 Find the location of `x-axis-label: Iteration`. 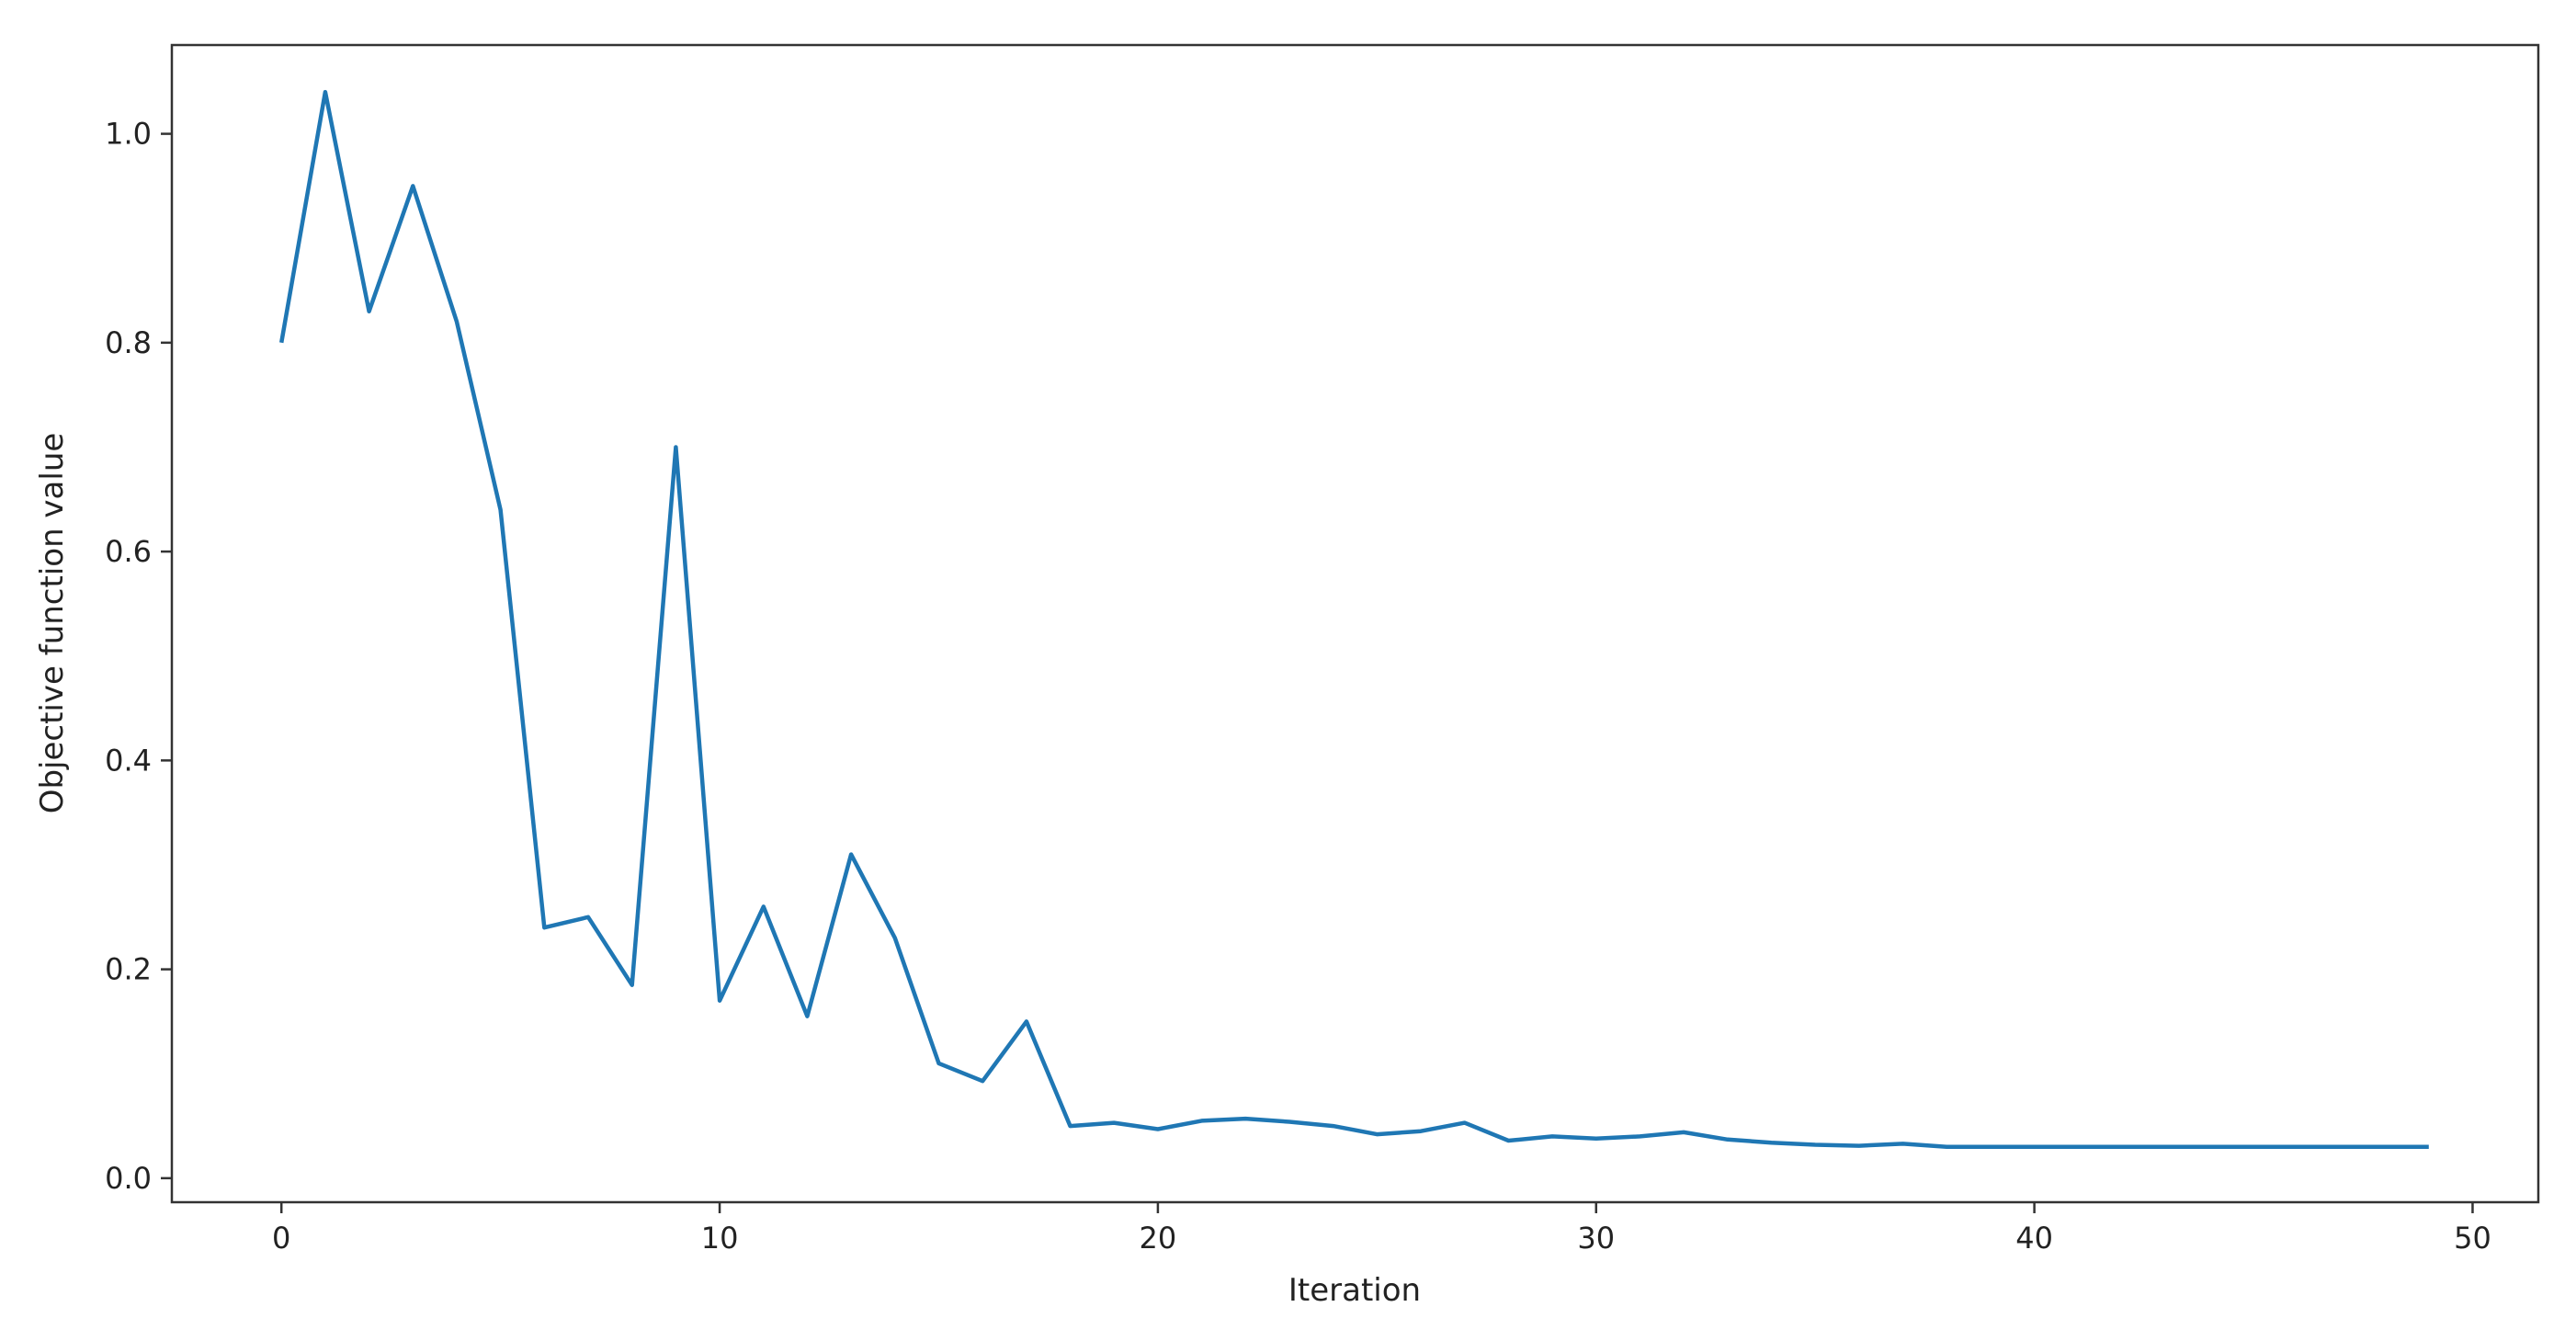

x-axis-label: Iteration is located at coordinates (1355, 1290).